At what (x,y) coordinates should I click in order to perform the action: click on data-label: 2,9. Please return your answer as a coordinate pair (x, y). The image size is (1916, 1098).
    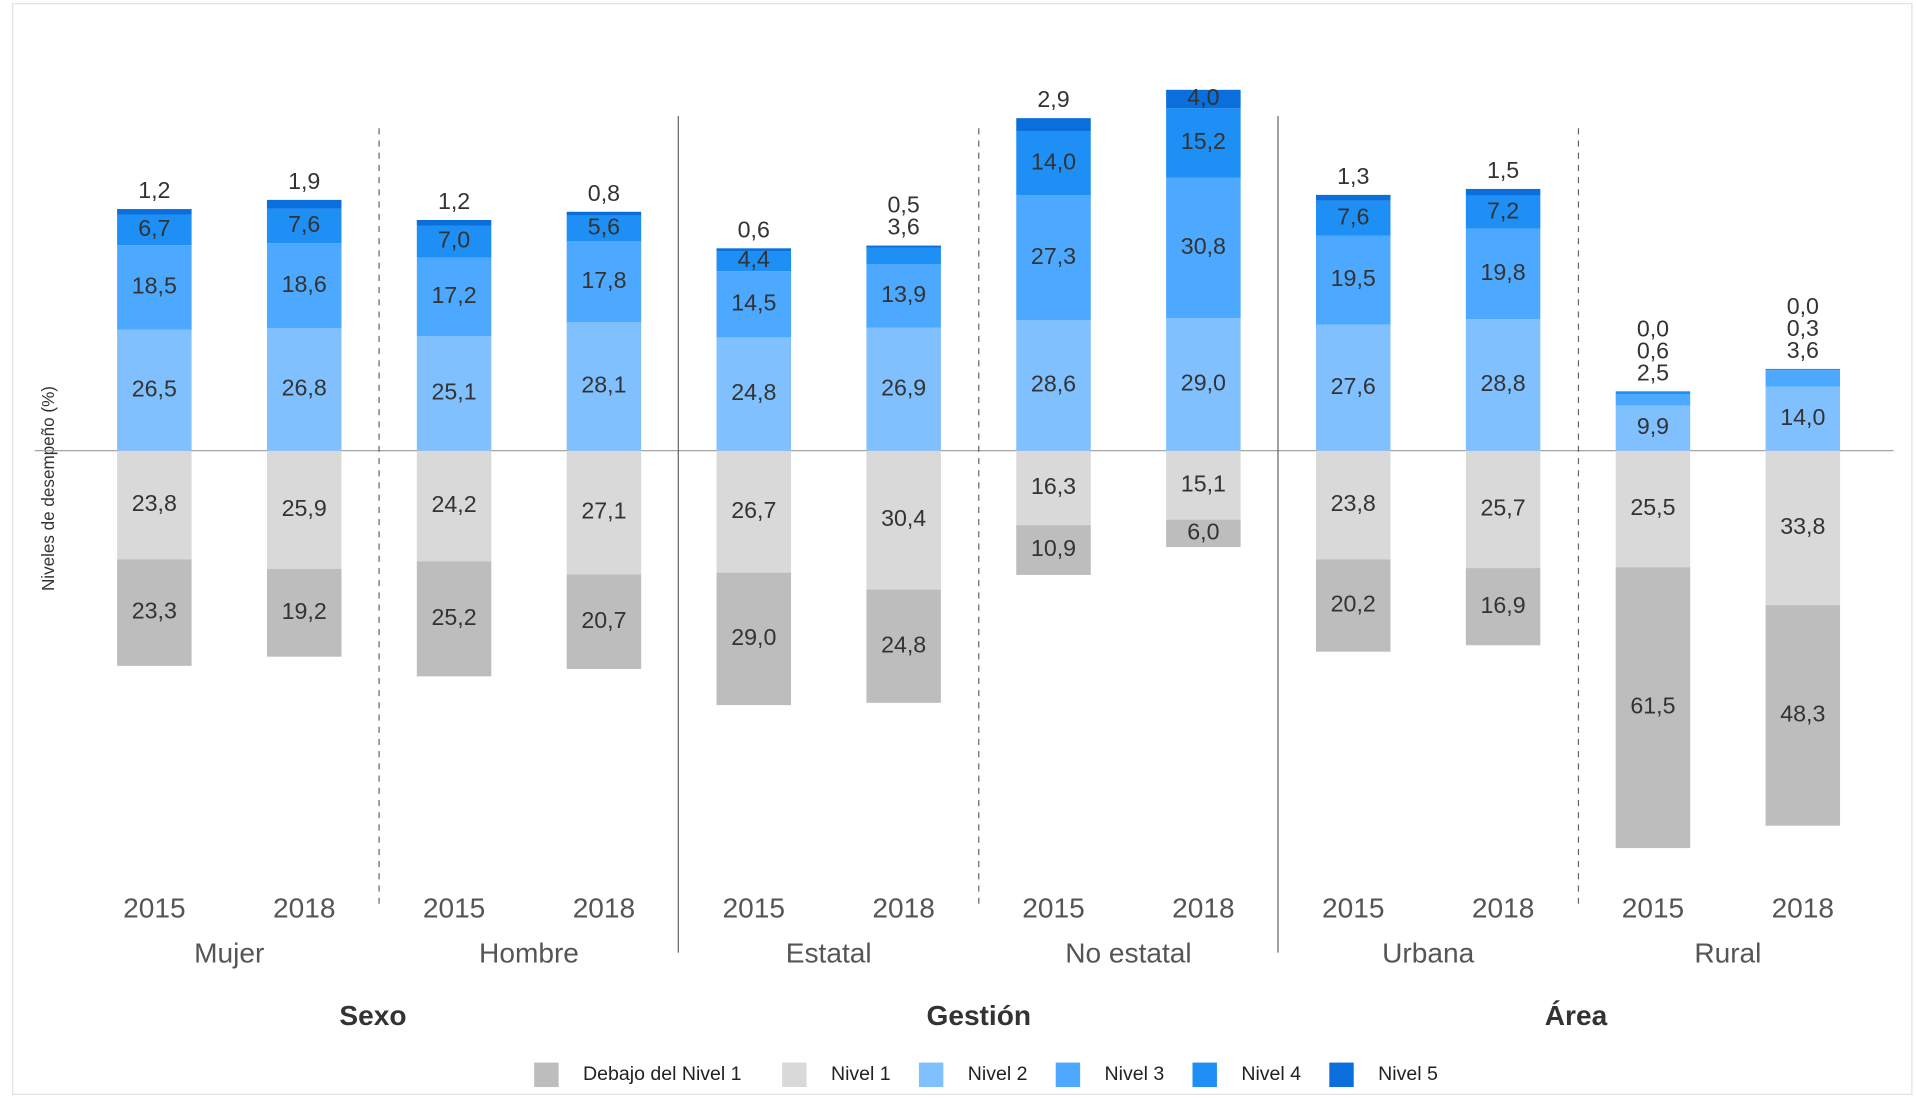
    Looking at the image, I should click on (1053, 99).